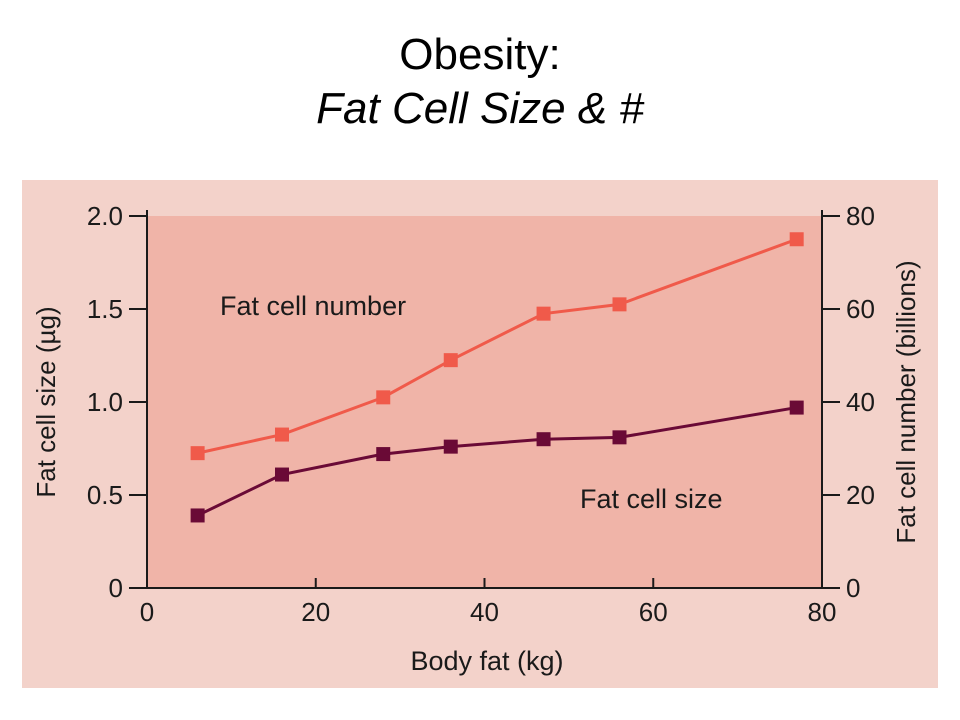  What do you see at coordinates (484, 612) in the screenshot?
I see `x-tick-label: 40` at bounding box center [484, 612].